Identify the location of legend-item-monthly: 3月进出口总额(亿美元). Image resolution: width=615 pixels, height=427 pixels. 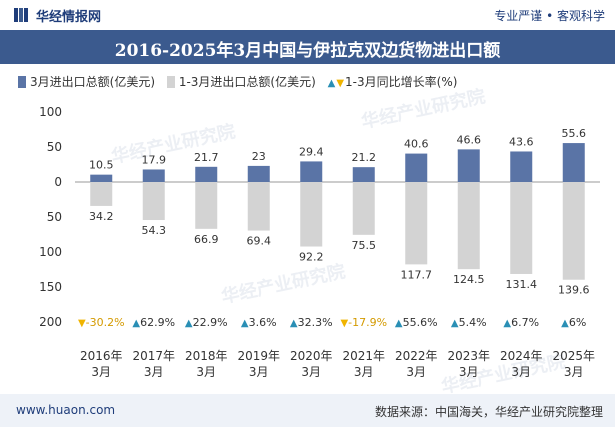
(86, 81).